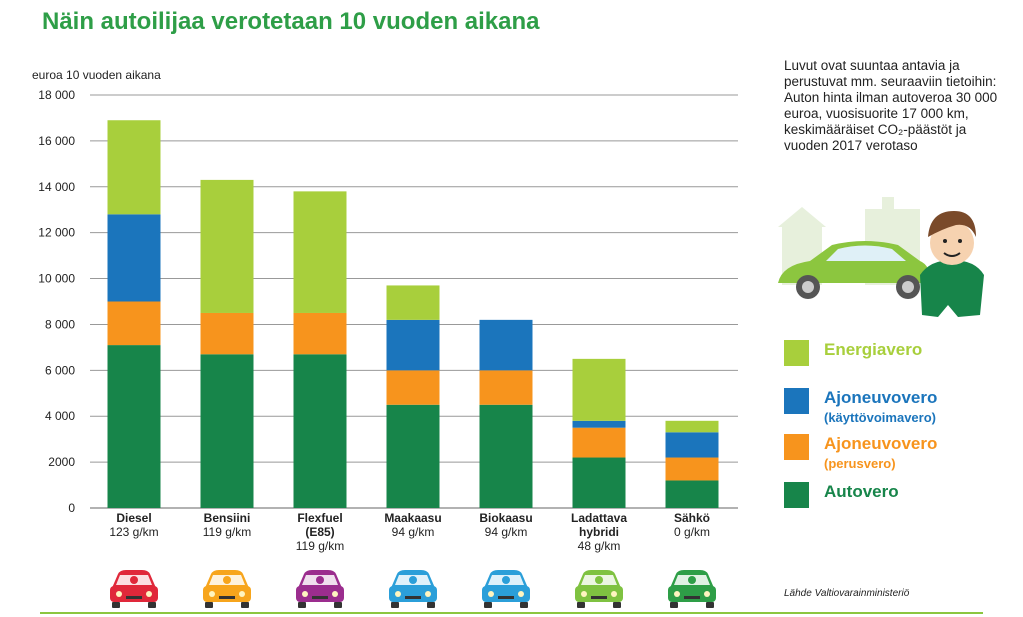 The height and width of the screenshot is (617, 1023). What do you see at coordinates (133, 532) in the screenshot?
I see `emission-label: 123 g/km` at bounding box center [133, 532].